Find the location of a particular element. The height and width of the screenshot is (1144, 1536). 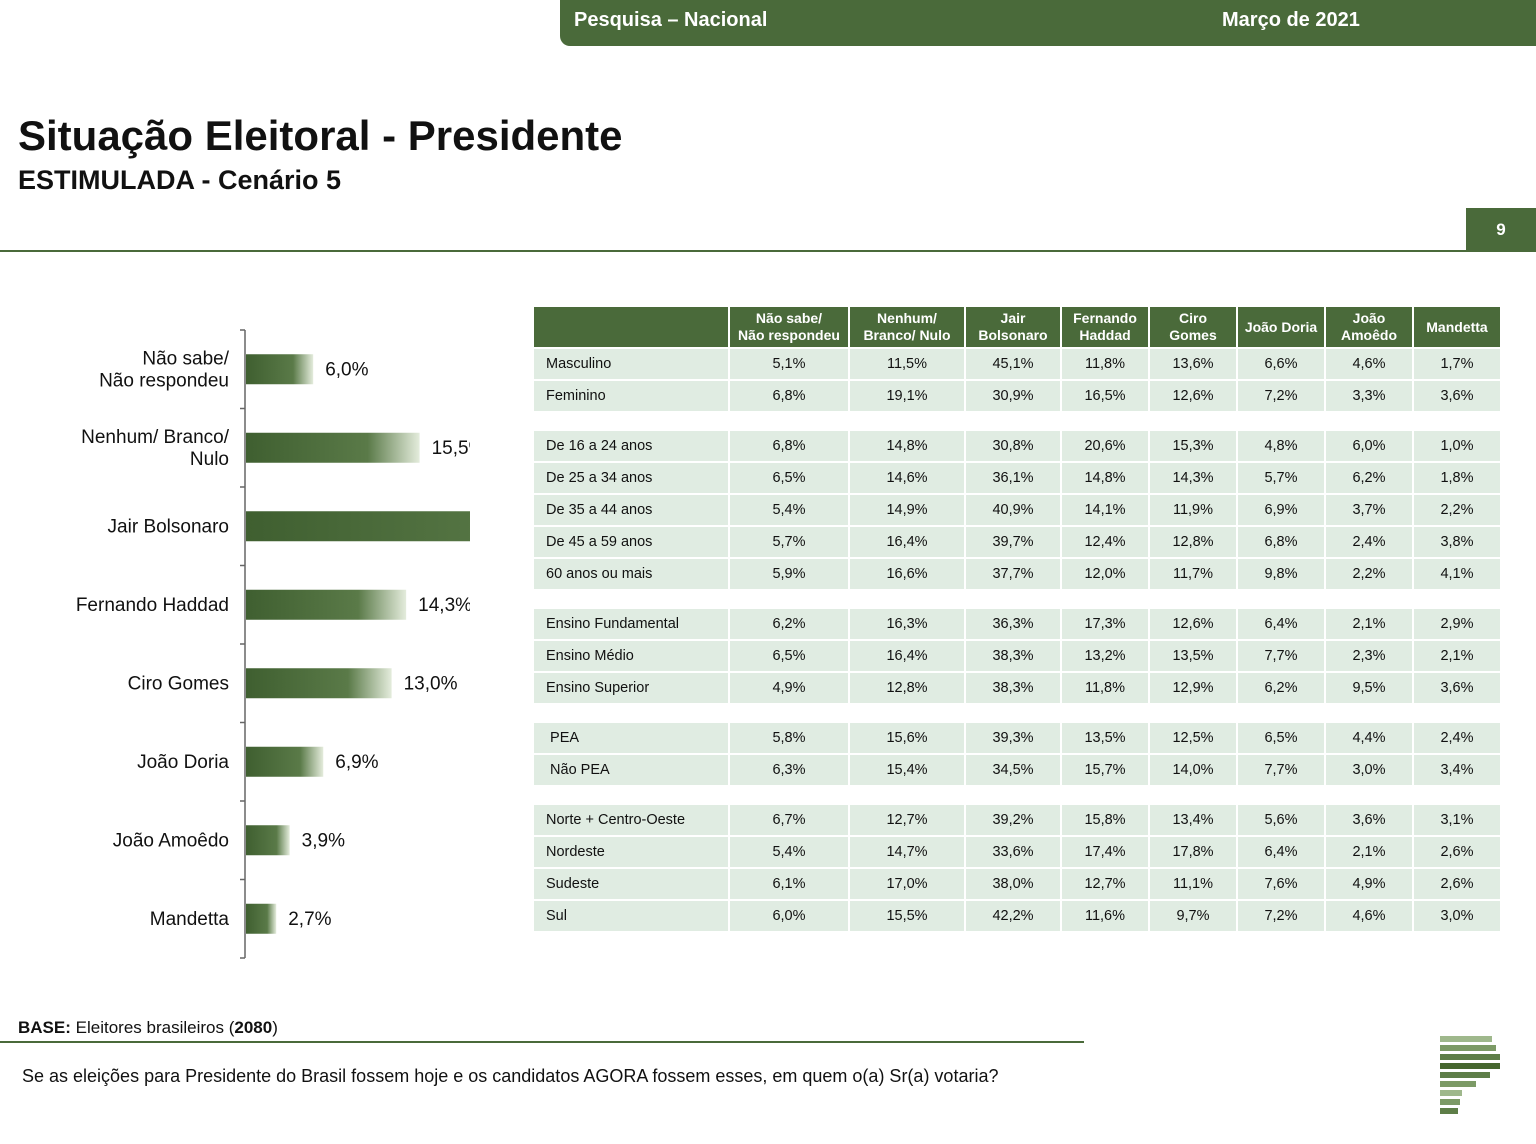

data-label: 6,9% is located at coordinates (356, 762).